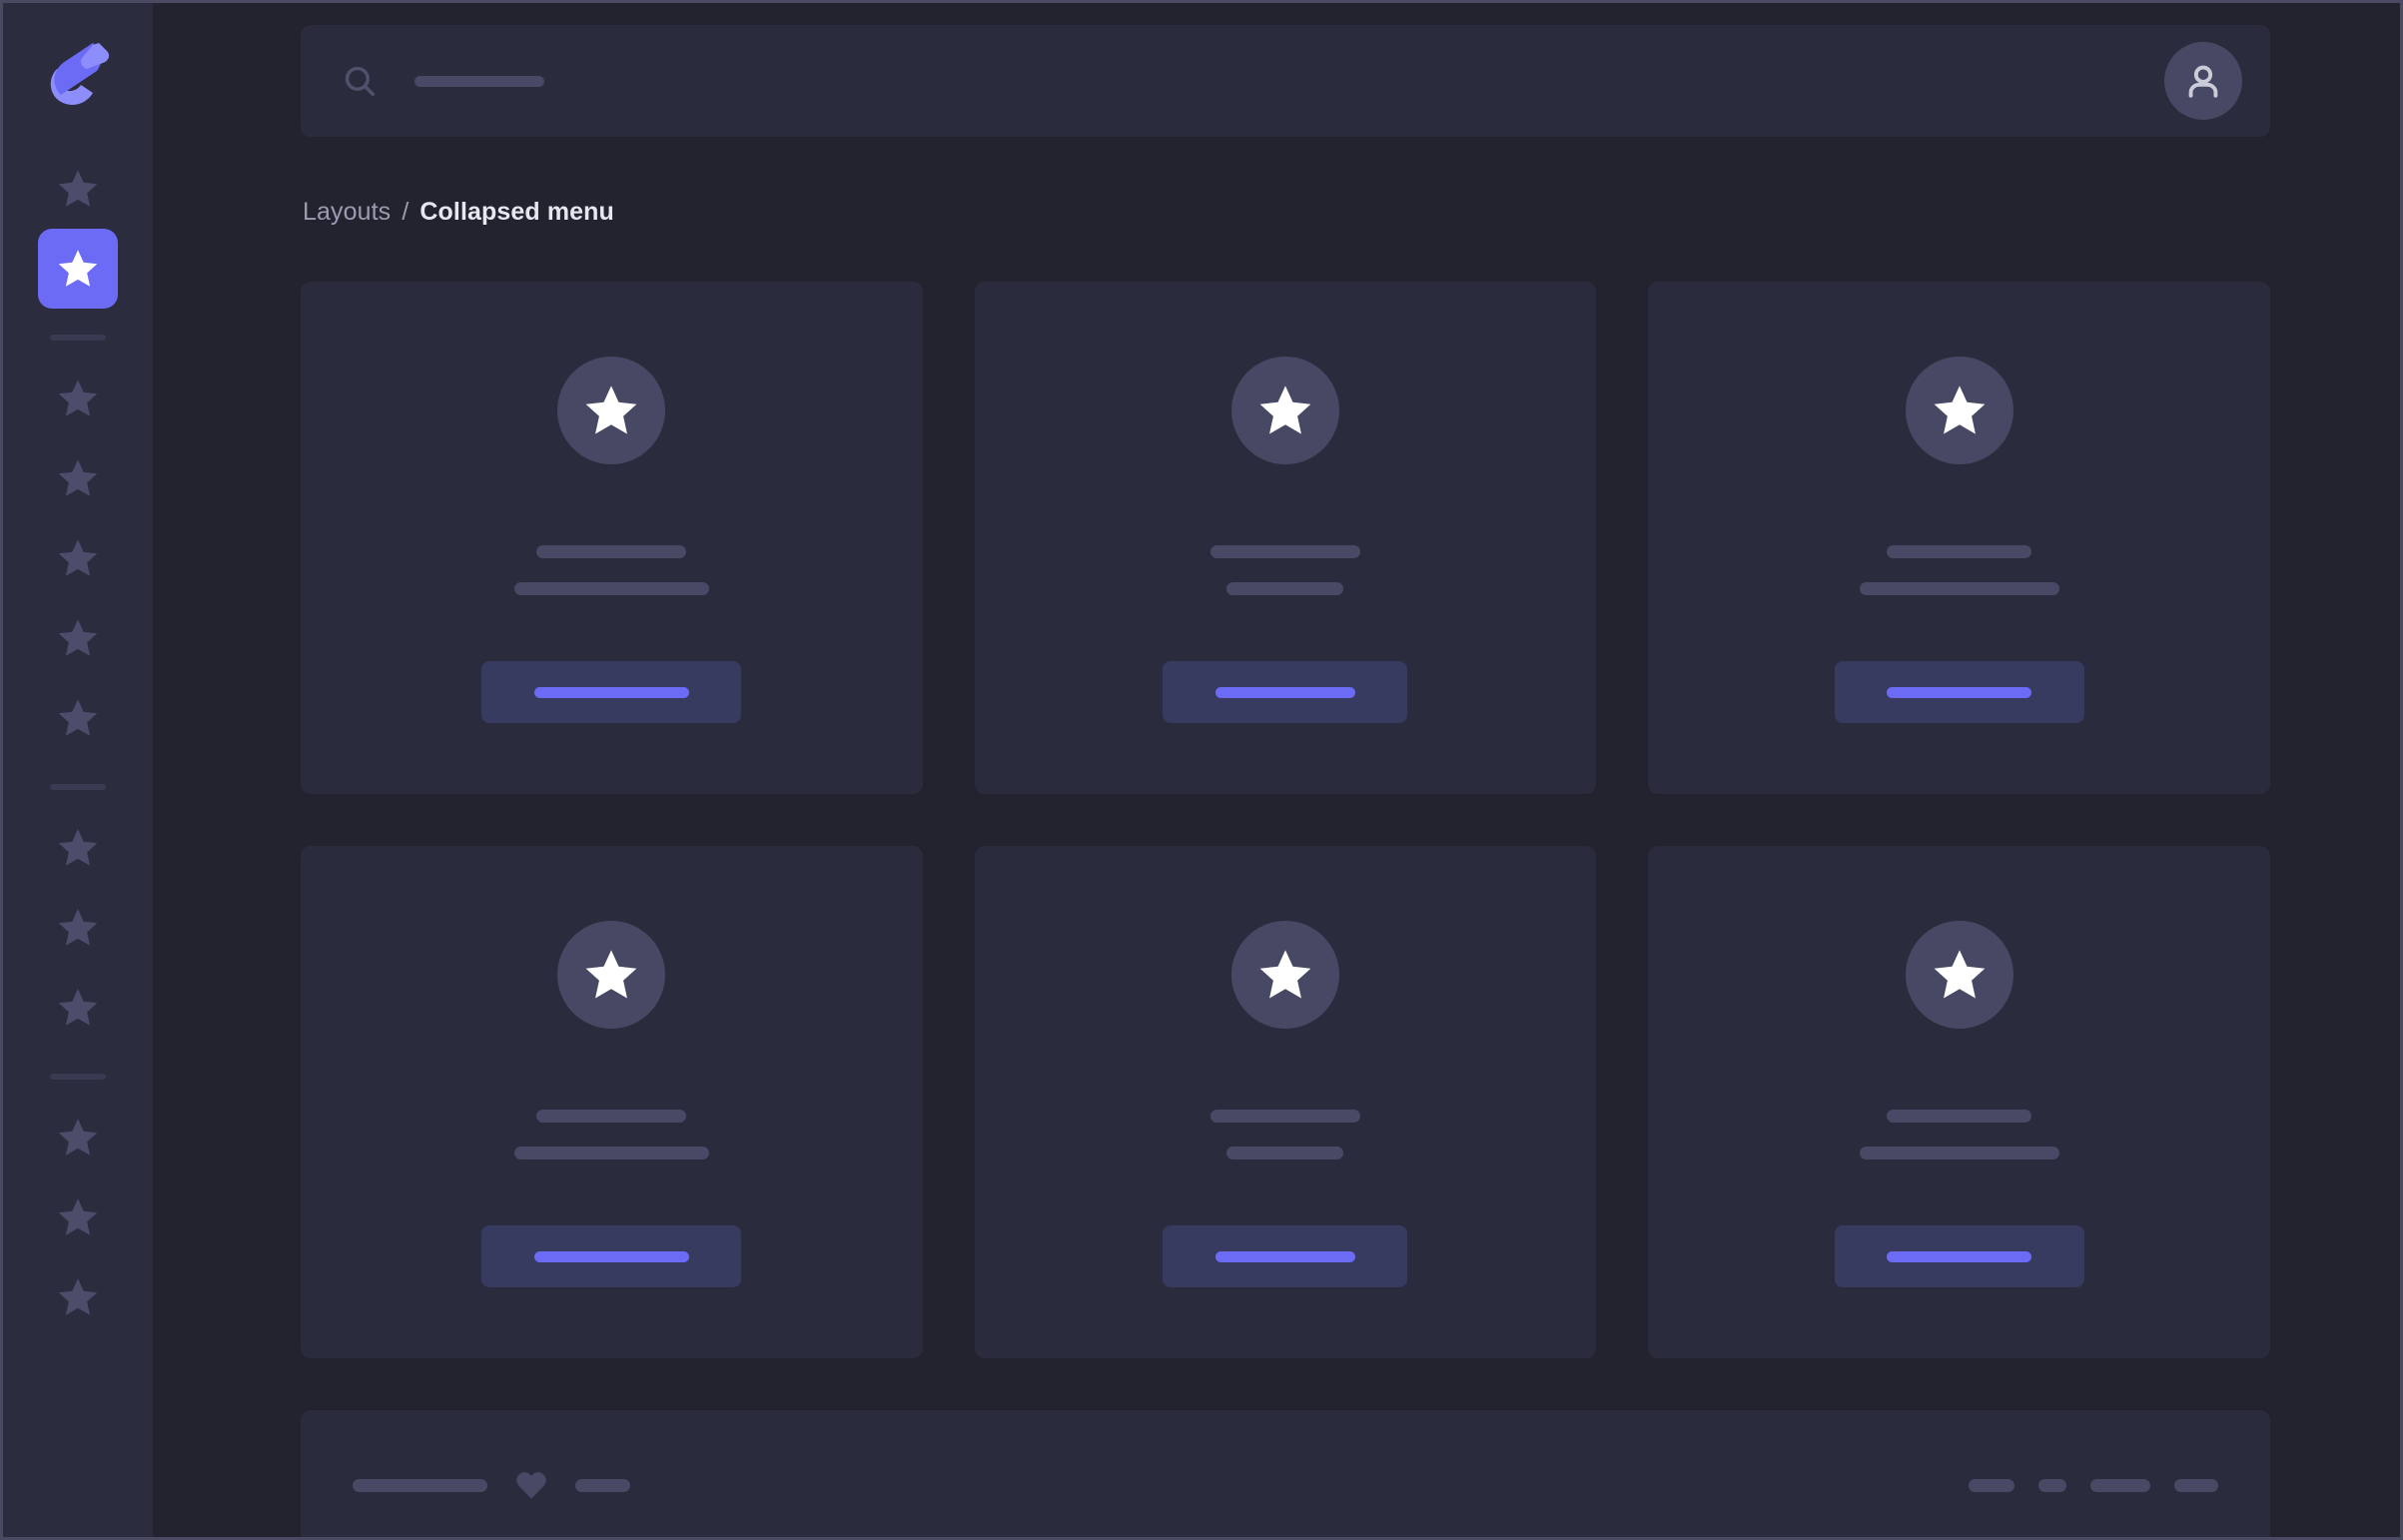 Image resolution: width=2403 pixels, height=1540 pixels. I want to click on sidebar-item-help, so click(78, 1297).